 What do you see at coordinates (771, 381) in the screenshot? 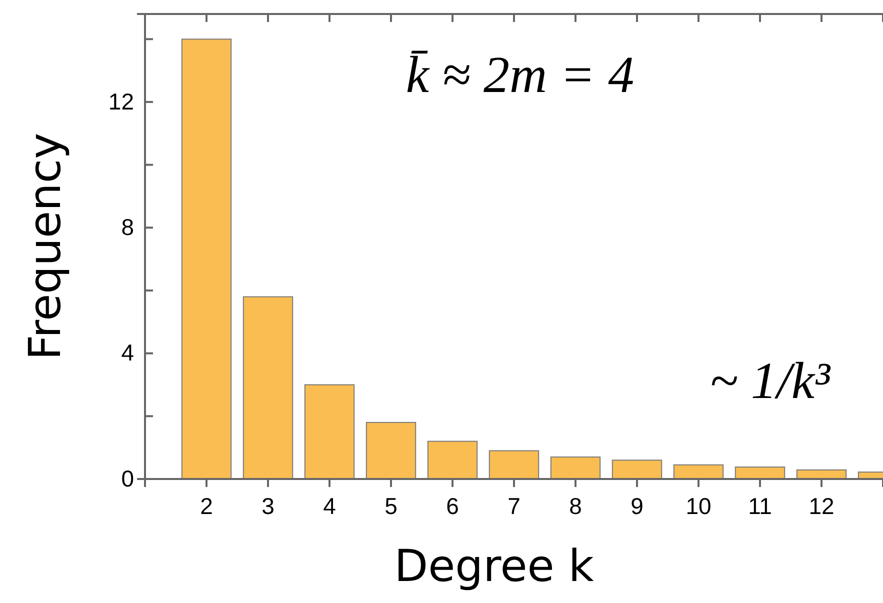
I see `annotation: ~ 1/k³` at bounding box center [771, 381].